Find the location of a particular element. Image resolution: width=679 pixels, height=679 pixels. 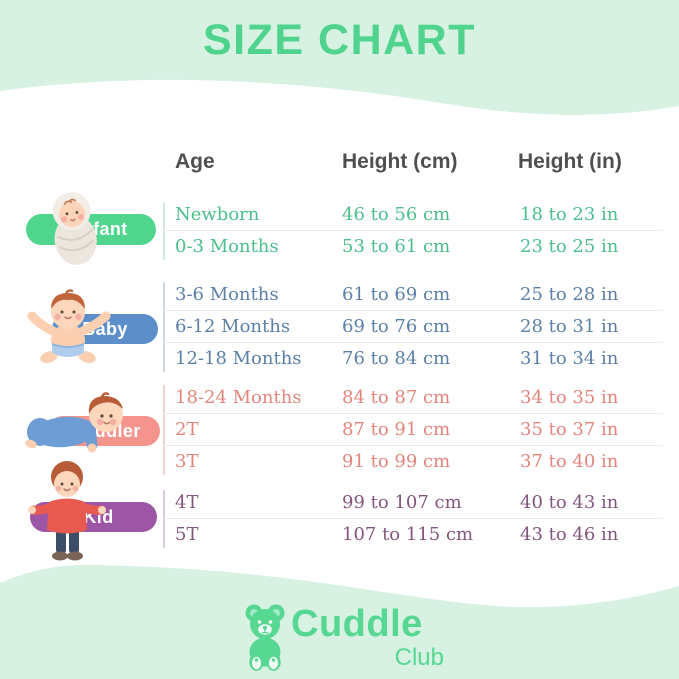

cell-height-cm: 107 to 115 cm is located at coordinates (408, 534).